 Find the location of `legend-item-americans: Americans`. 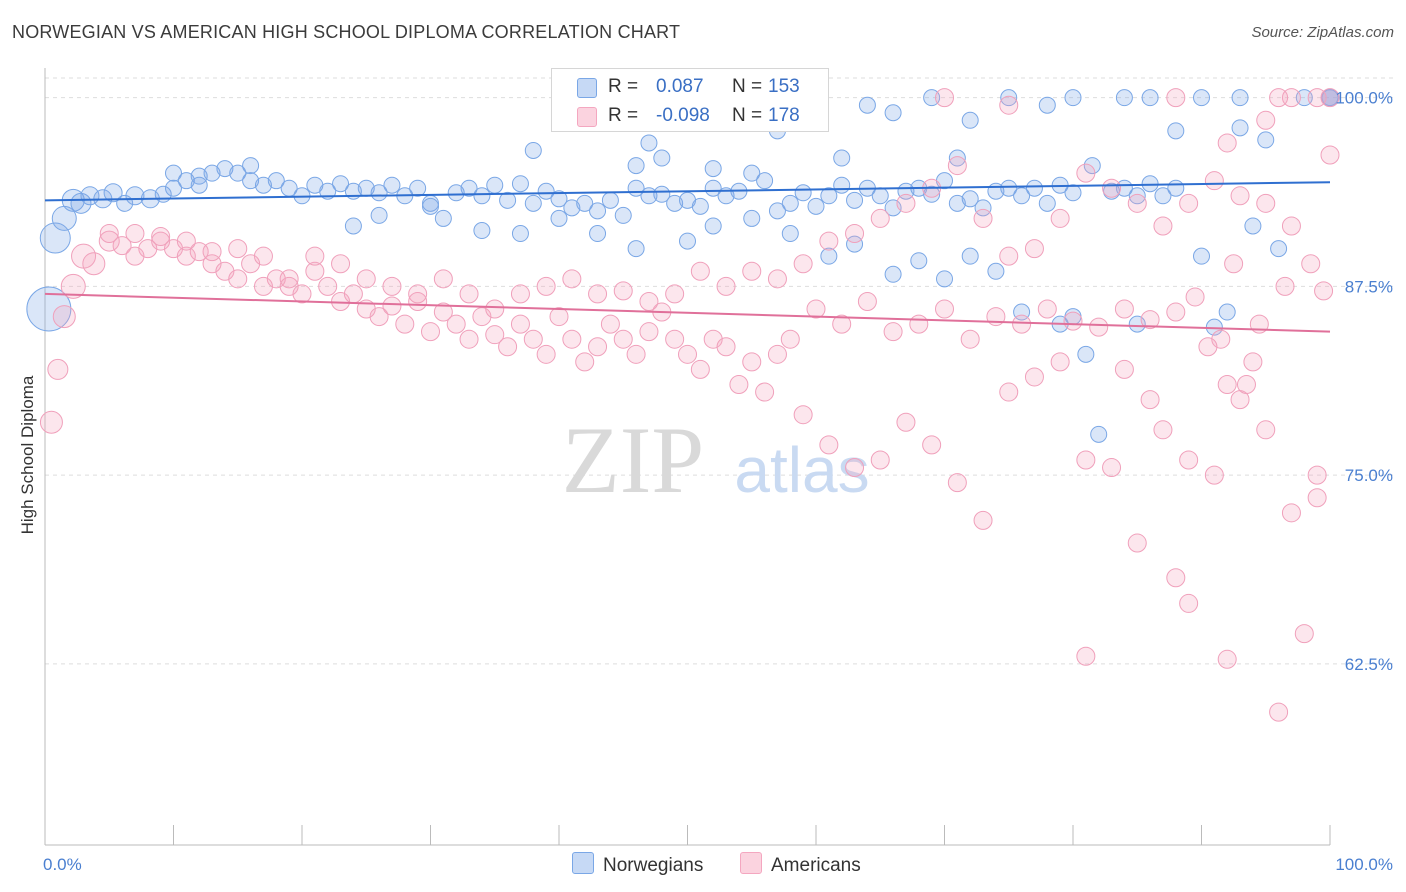

legend-item-americans: Americans is located at coordinates (800, 864).